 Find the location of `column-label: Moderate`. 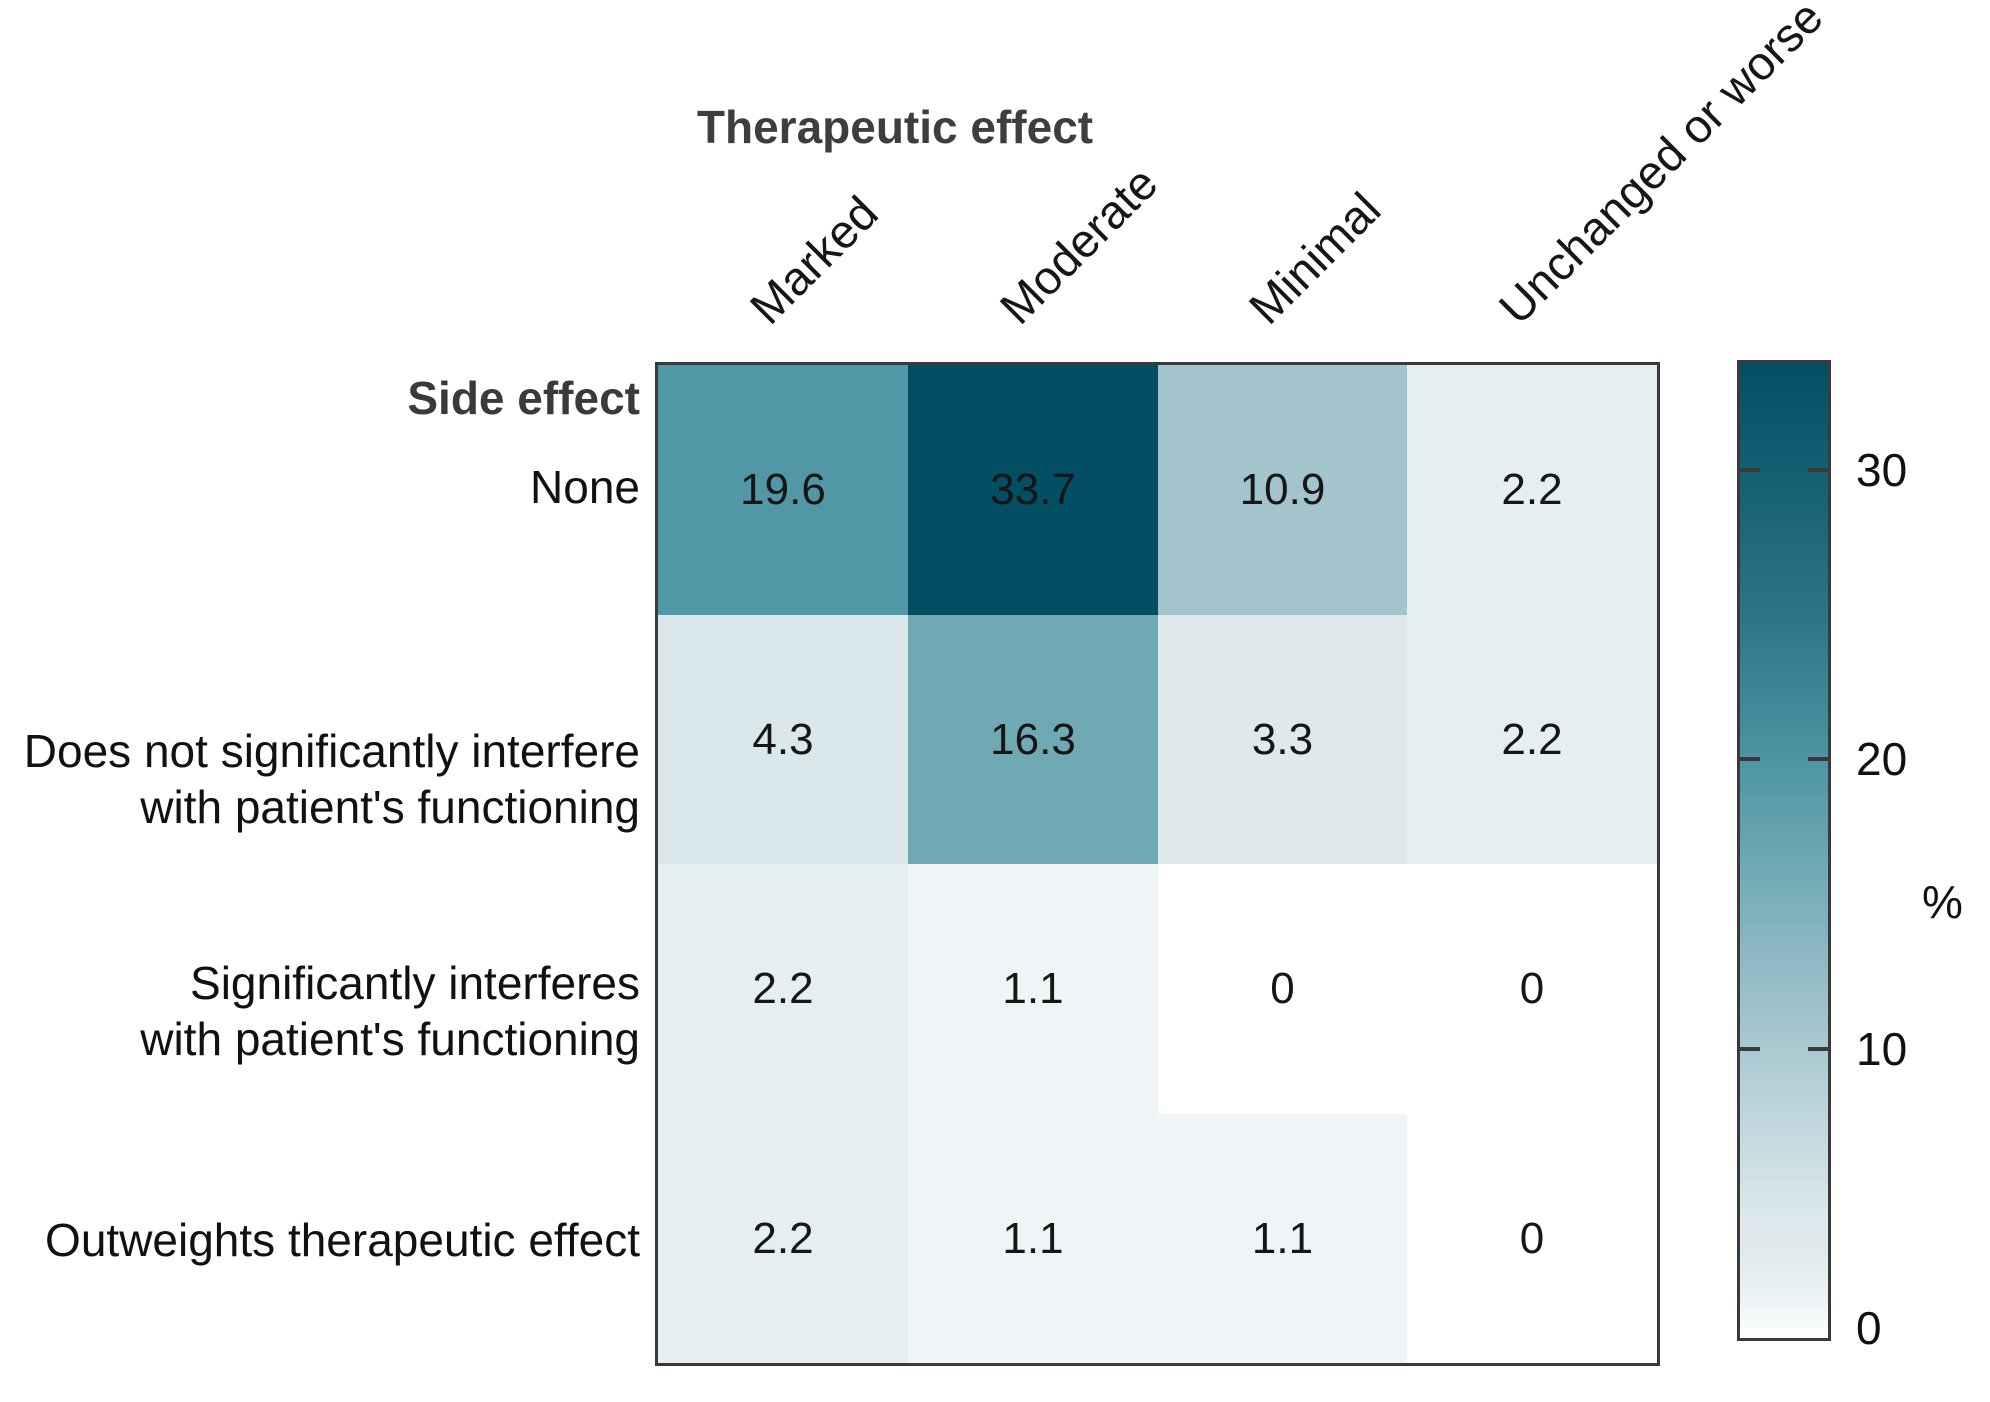

column-label: Moderate is located at coordinates (1078, 245).